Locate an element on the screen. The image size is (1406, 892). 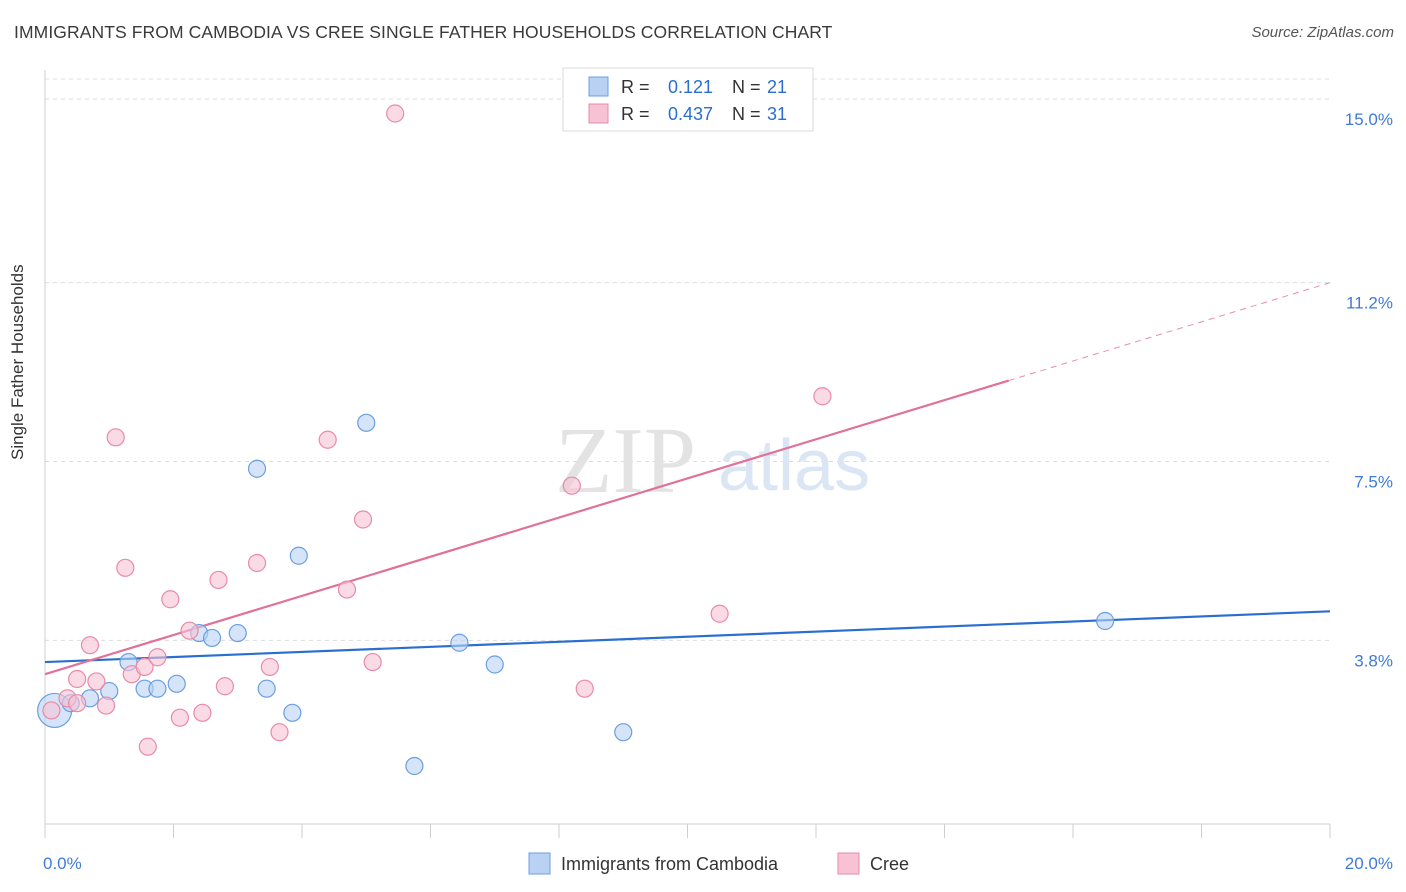
y-tick-label: 11.2% is located at coordinates (1369, 303).